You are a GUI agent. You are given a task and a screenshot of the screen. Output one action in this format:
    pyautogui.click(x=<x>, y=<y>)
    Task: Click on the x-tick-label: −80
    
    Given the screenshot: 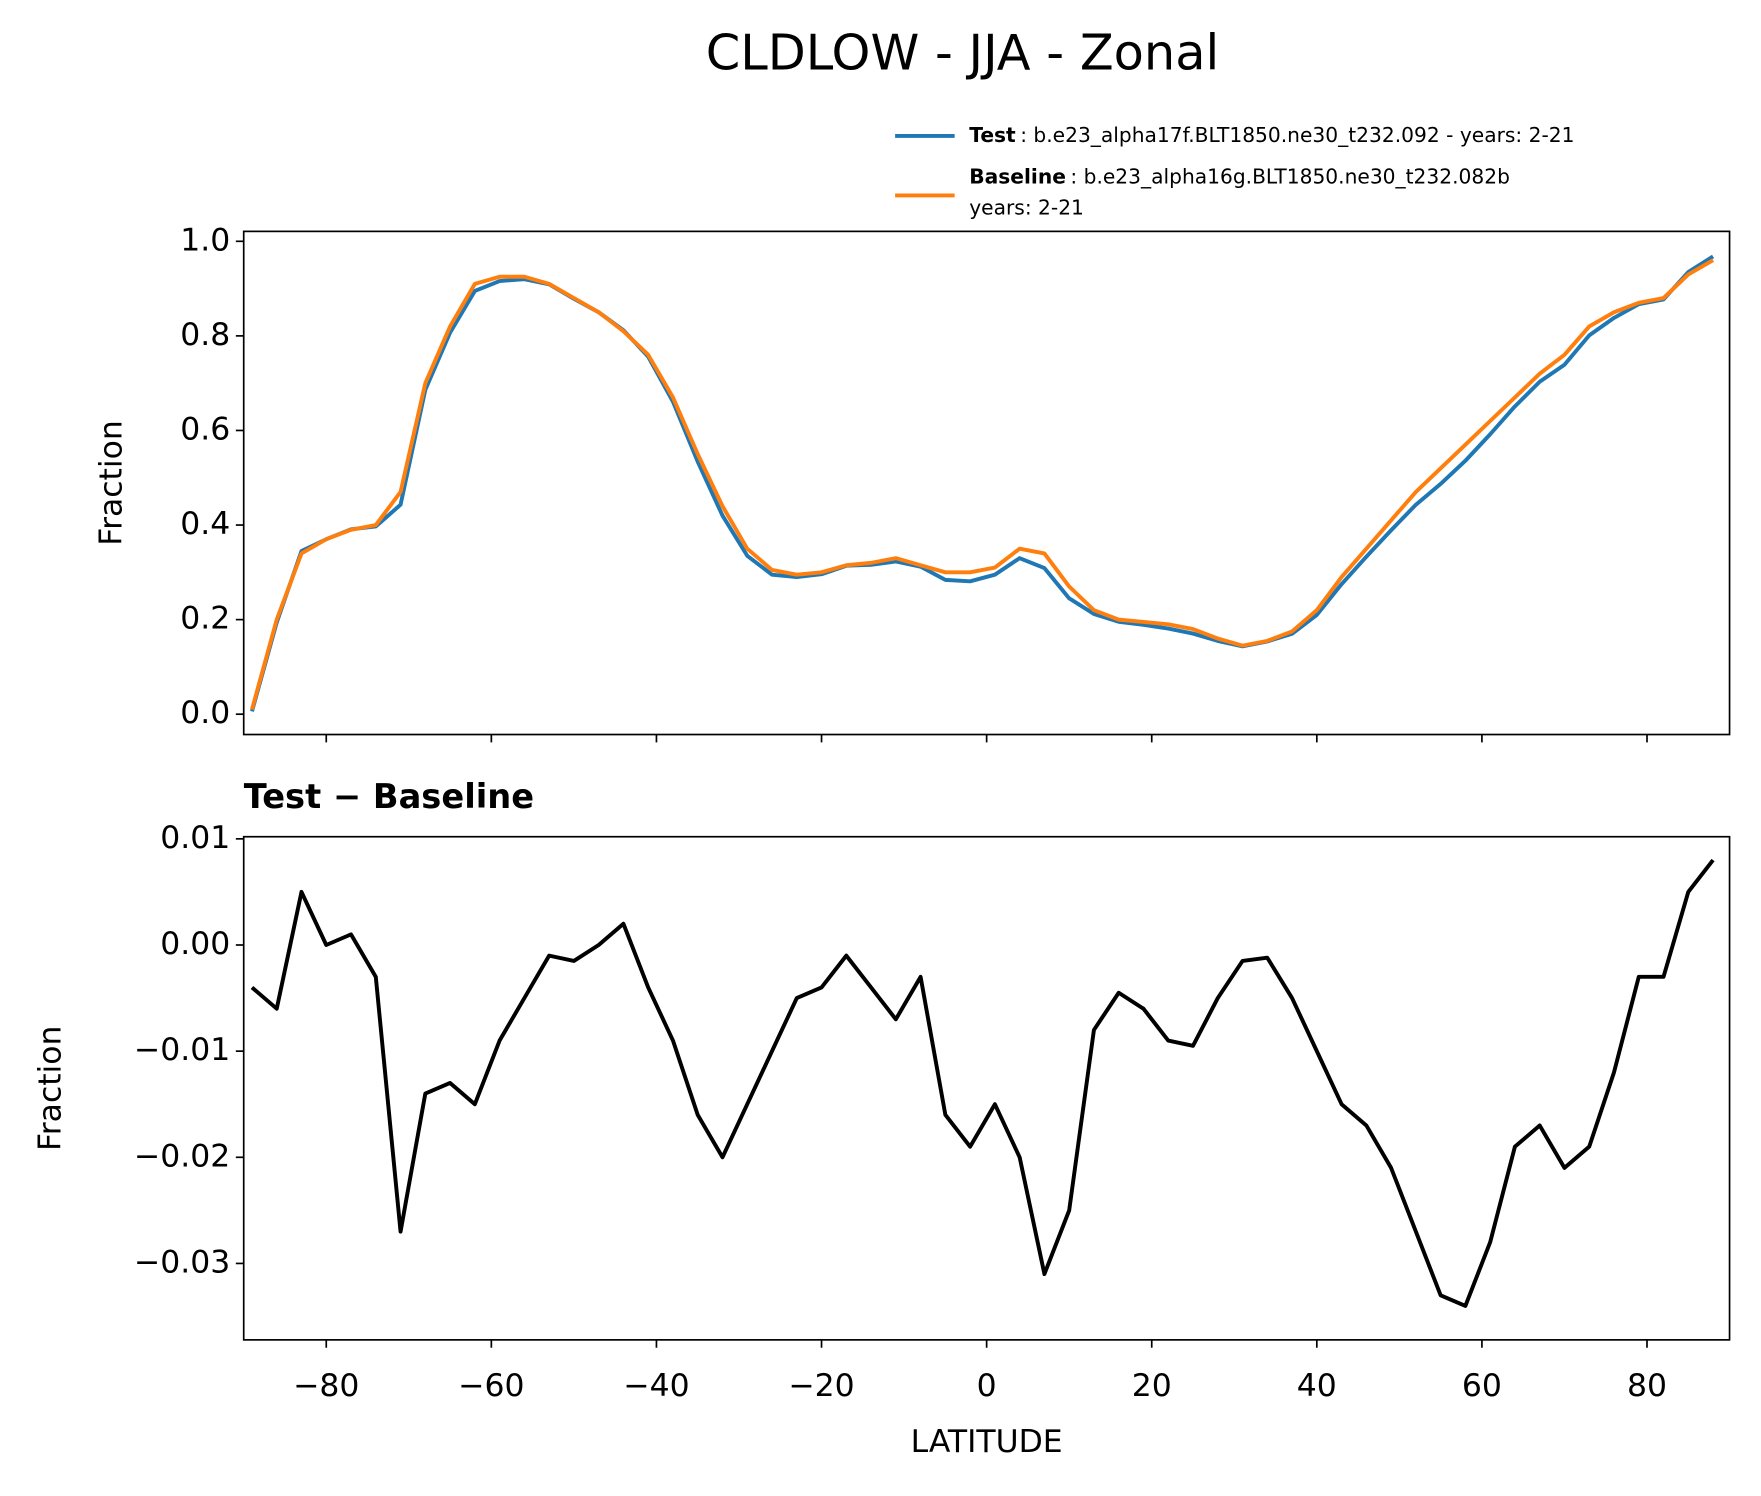 What is the action you would take?
    pyautogui.click(x=326, y=1386)
    